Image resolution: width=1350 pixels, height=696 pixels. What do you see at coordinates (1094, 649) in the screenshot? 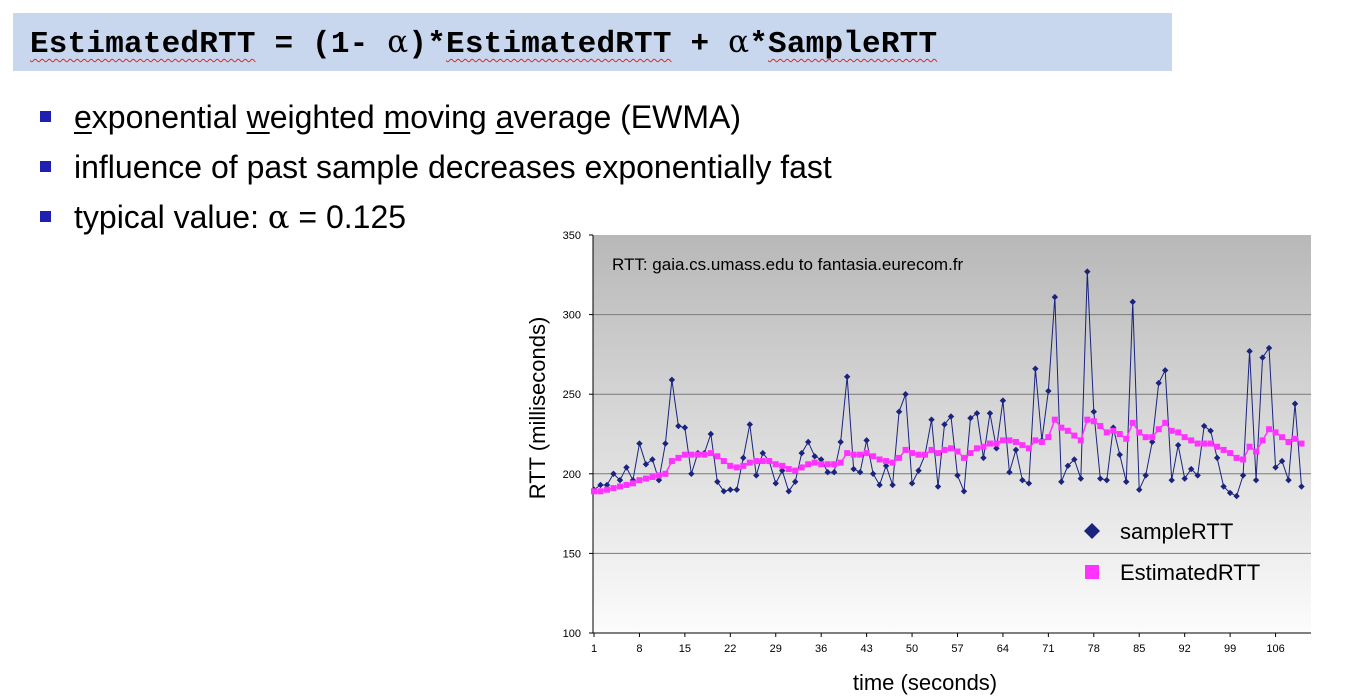
I see `x-tick-label-78: 78` at bounding box center [1094, 649].